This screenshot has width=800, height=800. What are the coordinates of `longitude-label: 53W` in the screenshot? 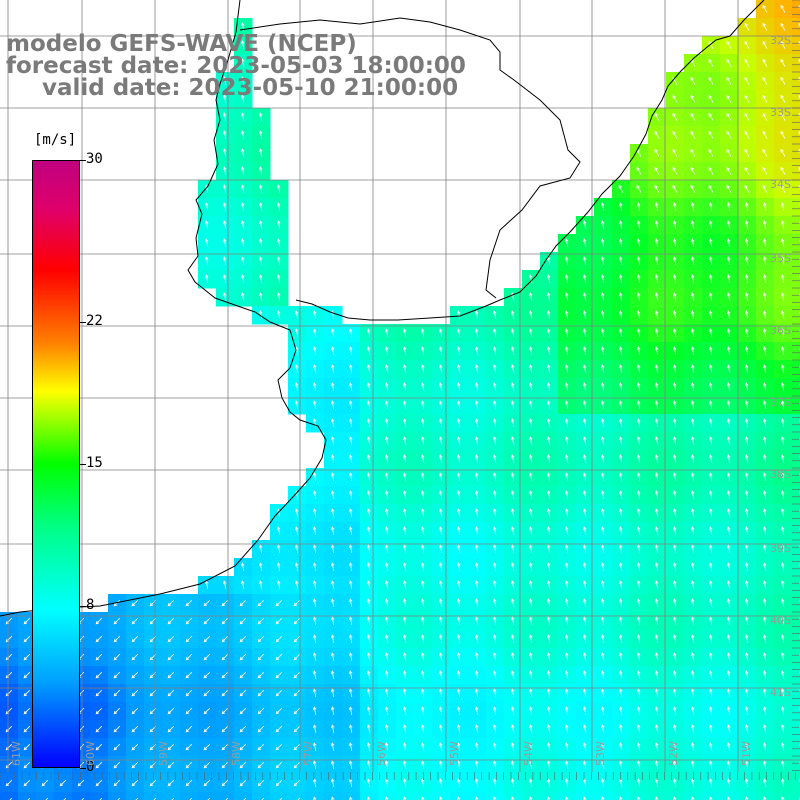 It's located at (600, 753).